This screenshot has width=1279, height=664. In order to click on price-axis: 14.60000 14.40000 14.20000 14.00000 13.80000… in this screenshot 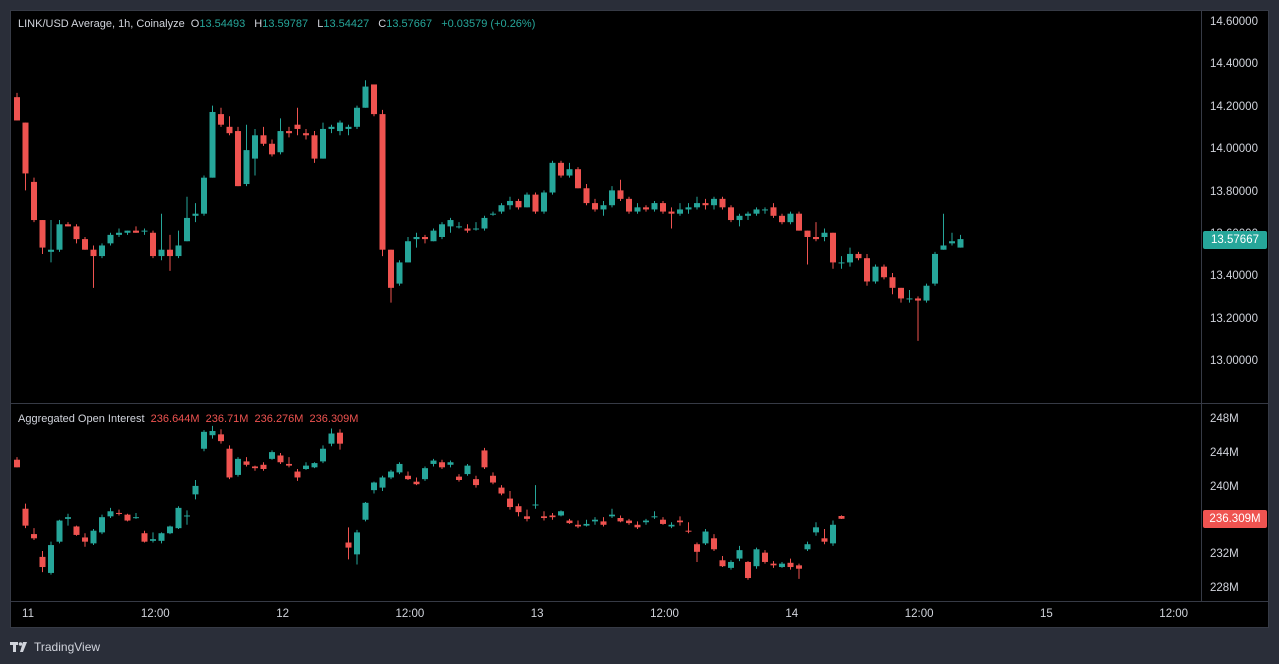, I will do `click(1235, 207)`.